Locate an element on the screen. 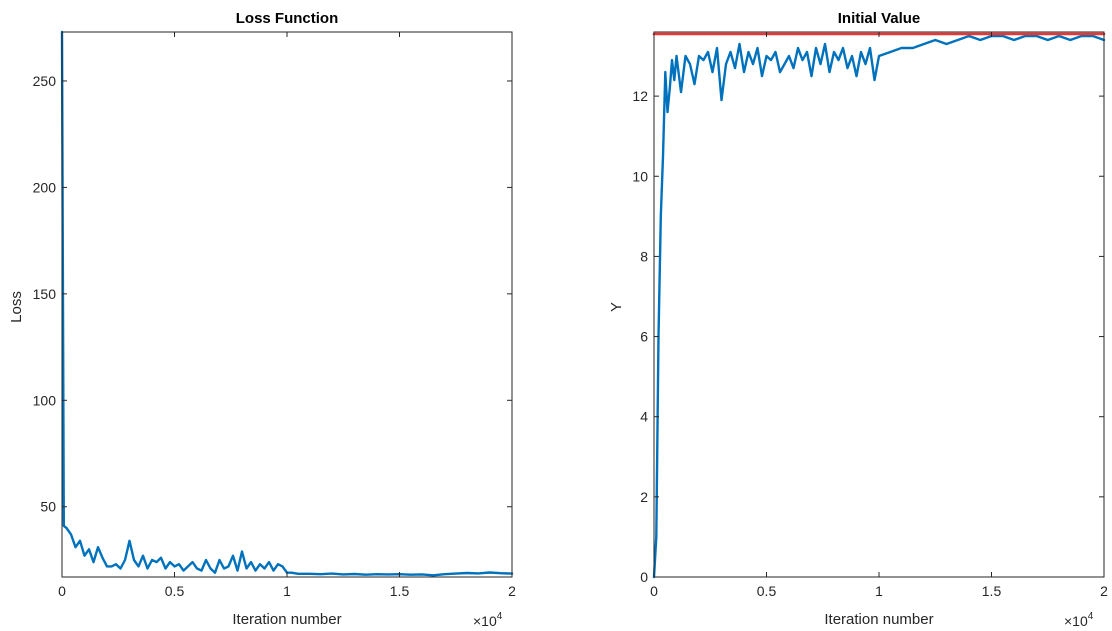 The height and width of the screenshot is (631, 1112). initial-value-x-tick-label: 1 is located at coordinates (879, 591).